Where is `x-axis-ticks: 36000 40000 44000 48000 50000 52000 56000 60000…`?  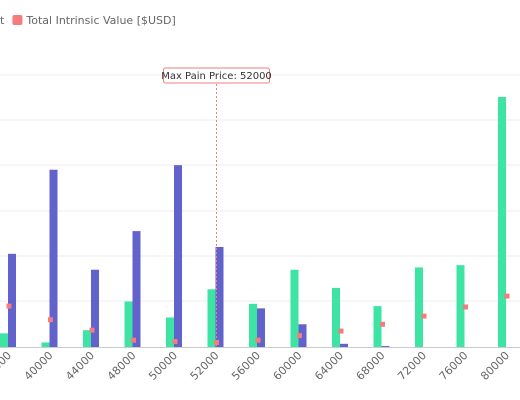
x-axis-ticks: 36000 40000 44000 48000 50000 52000 56000 60000… is located at coordinates (256, 366).